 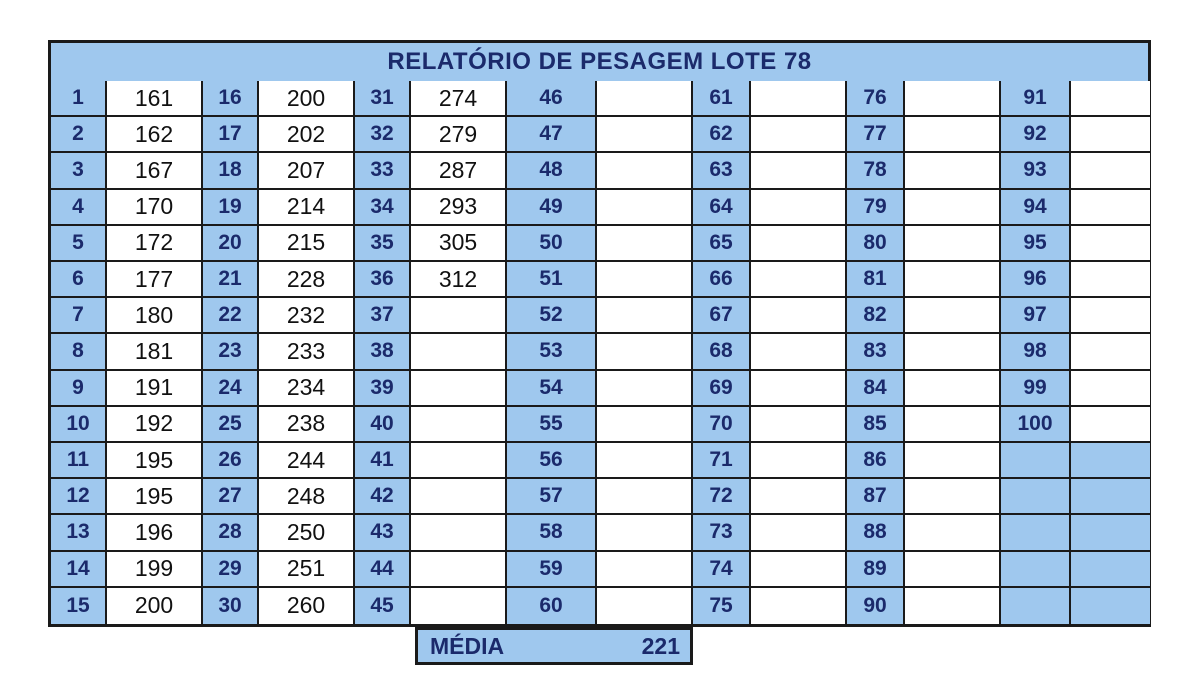 What do you see at coordinates (155, 316) in the screenshot?
I see `weight-value: 180` at bounding box center [155, 316].